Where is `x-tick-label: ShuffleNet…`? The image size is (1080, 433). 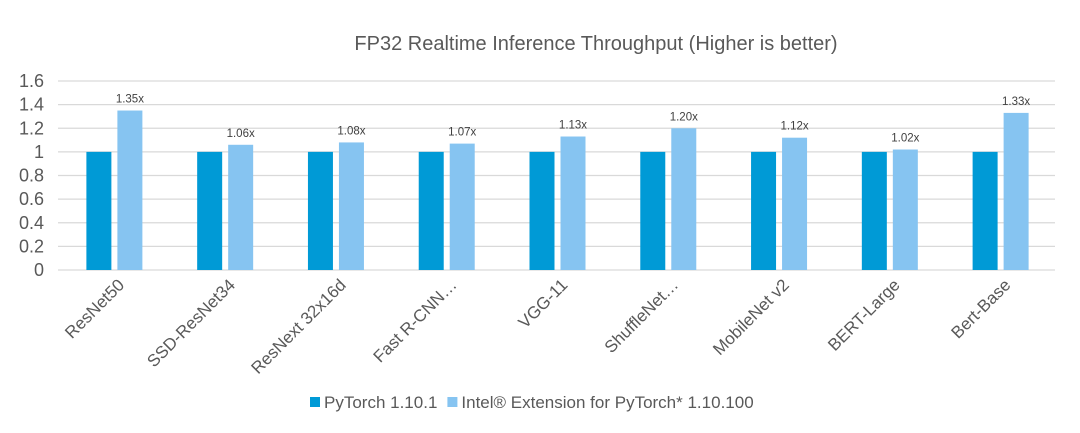
x-tick-label: ShuffleNet… is located at coordinates (641, 315).